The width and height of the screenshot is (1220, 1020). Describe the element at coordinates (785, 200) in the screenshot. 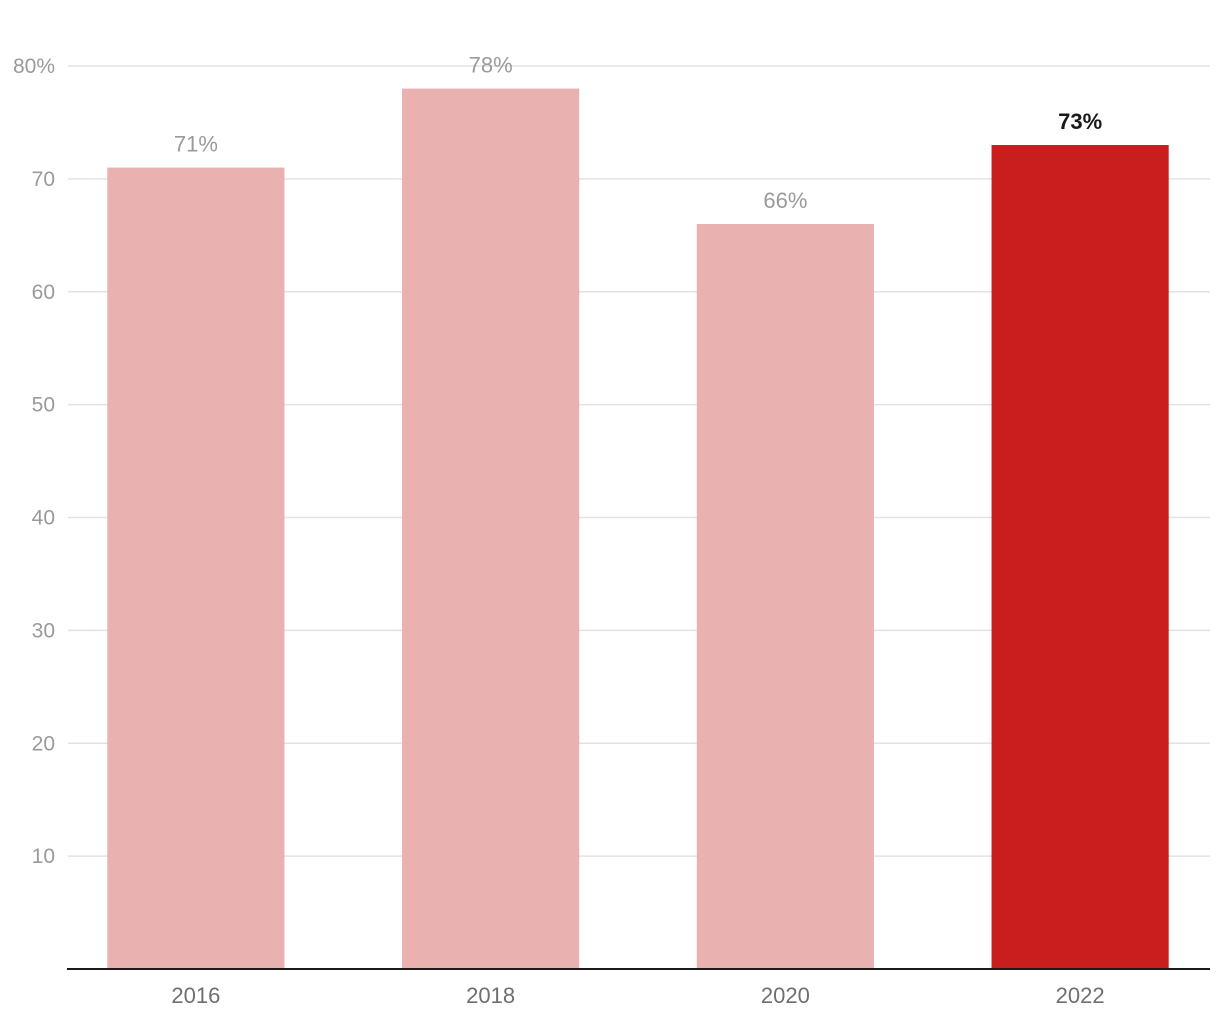

I see `data-label-2020: 66%` at that location.